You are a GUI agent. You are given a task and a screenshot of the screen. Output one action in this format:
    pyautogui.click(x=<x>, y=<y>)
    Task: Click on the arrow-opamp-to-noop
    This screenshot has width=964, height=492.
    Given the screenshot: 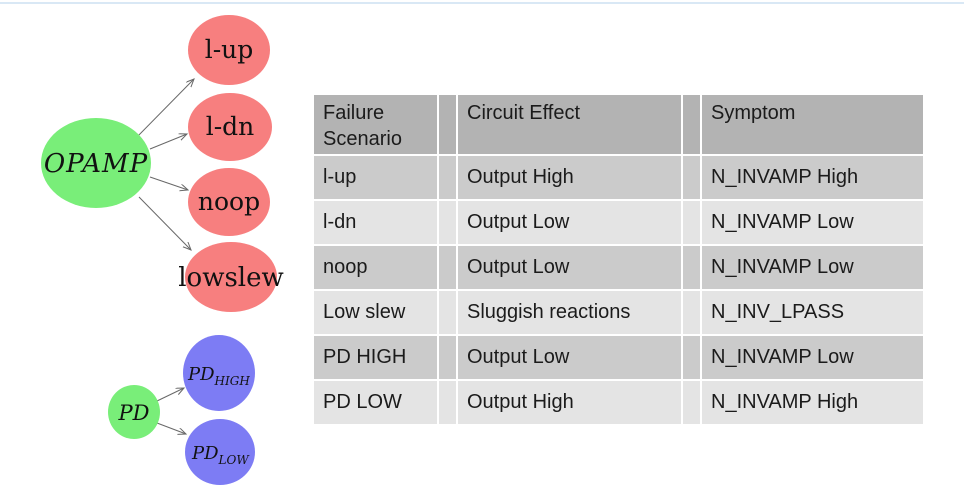 What is the action you would take?
    pyautogui.click(x=168, y=183)
    